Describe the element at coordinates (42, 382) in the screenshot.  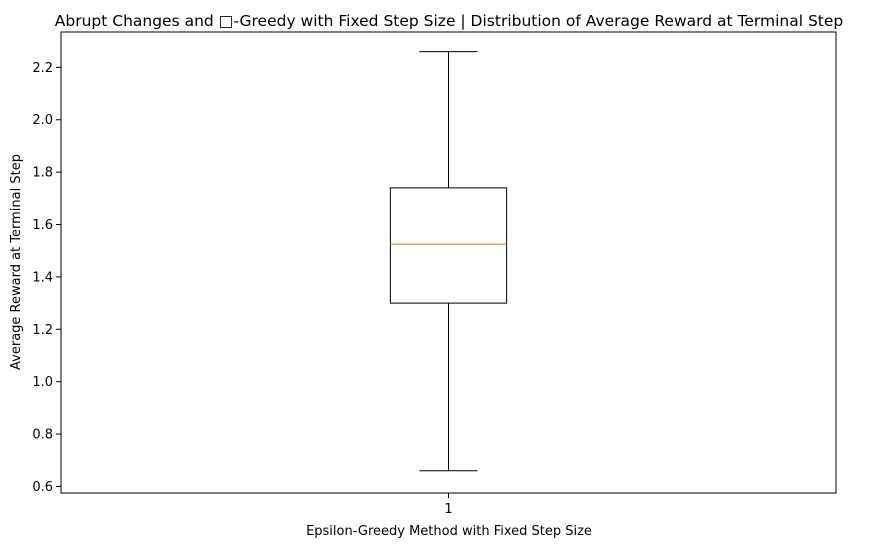
I see `y-tick-label: 1.0` at that location.